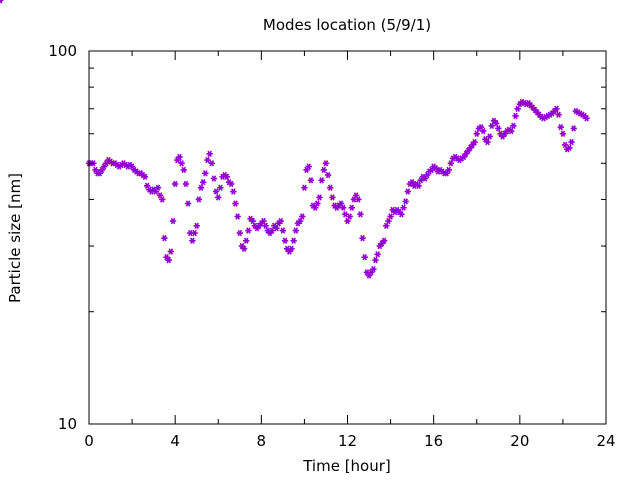 The width and height of the screenshot is (640, 480). I want to click on chart-title: Modes location (5/9/1), so click(347, 25).